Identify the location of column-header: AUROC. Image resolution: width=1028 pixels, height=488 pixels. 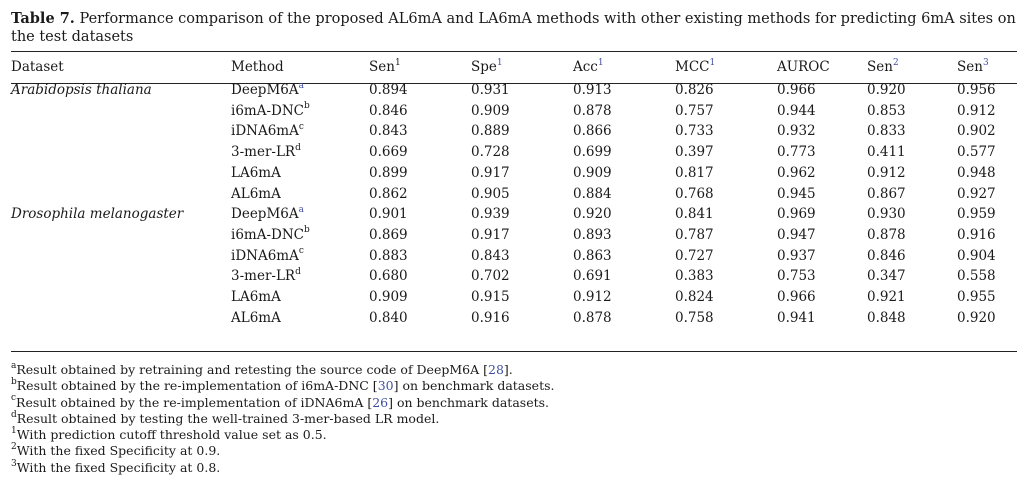
(822, 67).